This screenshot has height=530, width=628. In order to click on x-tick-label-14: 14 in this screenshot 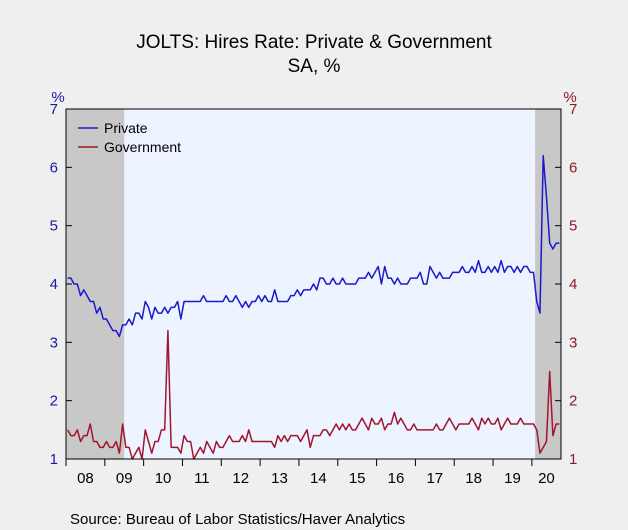, I will do `click(318, 478)`.